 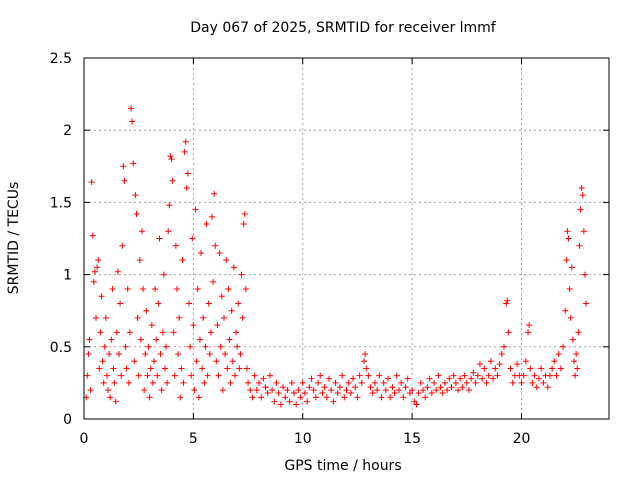 What do you see at coordinates (67, 131) in the screenshot?
I see `y-tick-label: 2` at bounding box center [67, 131].